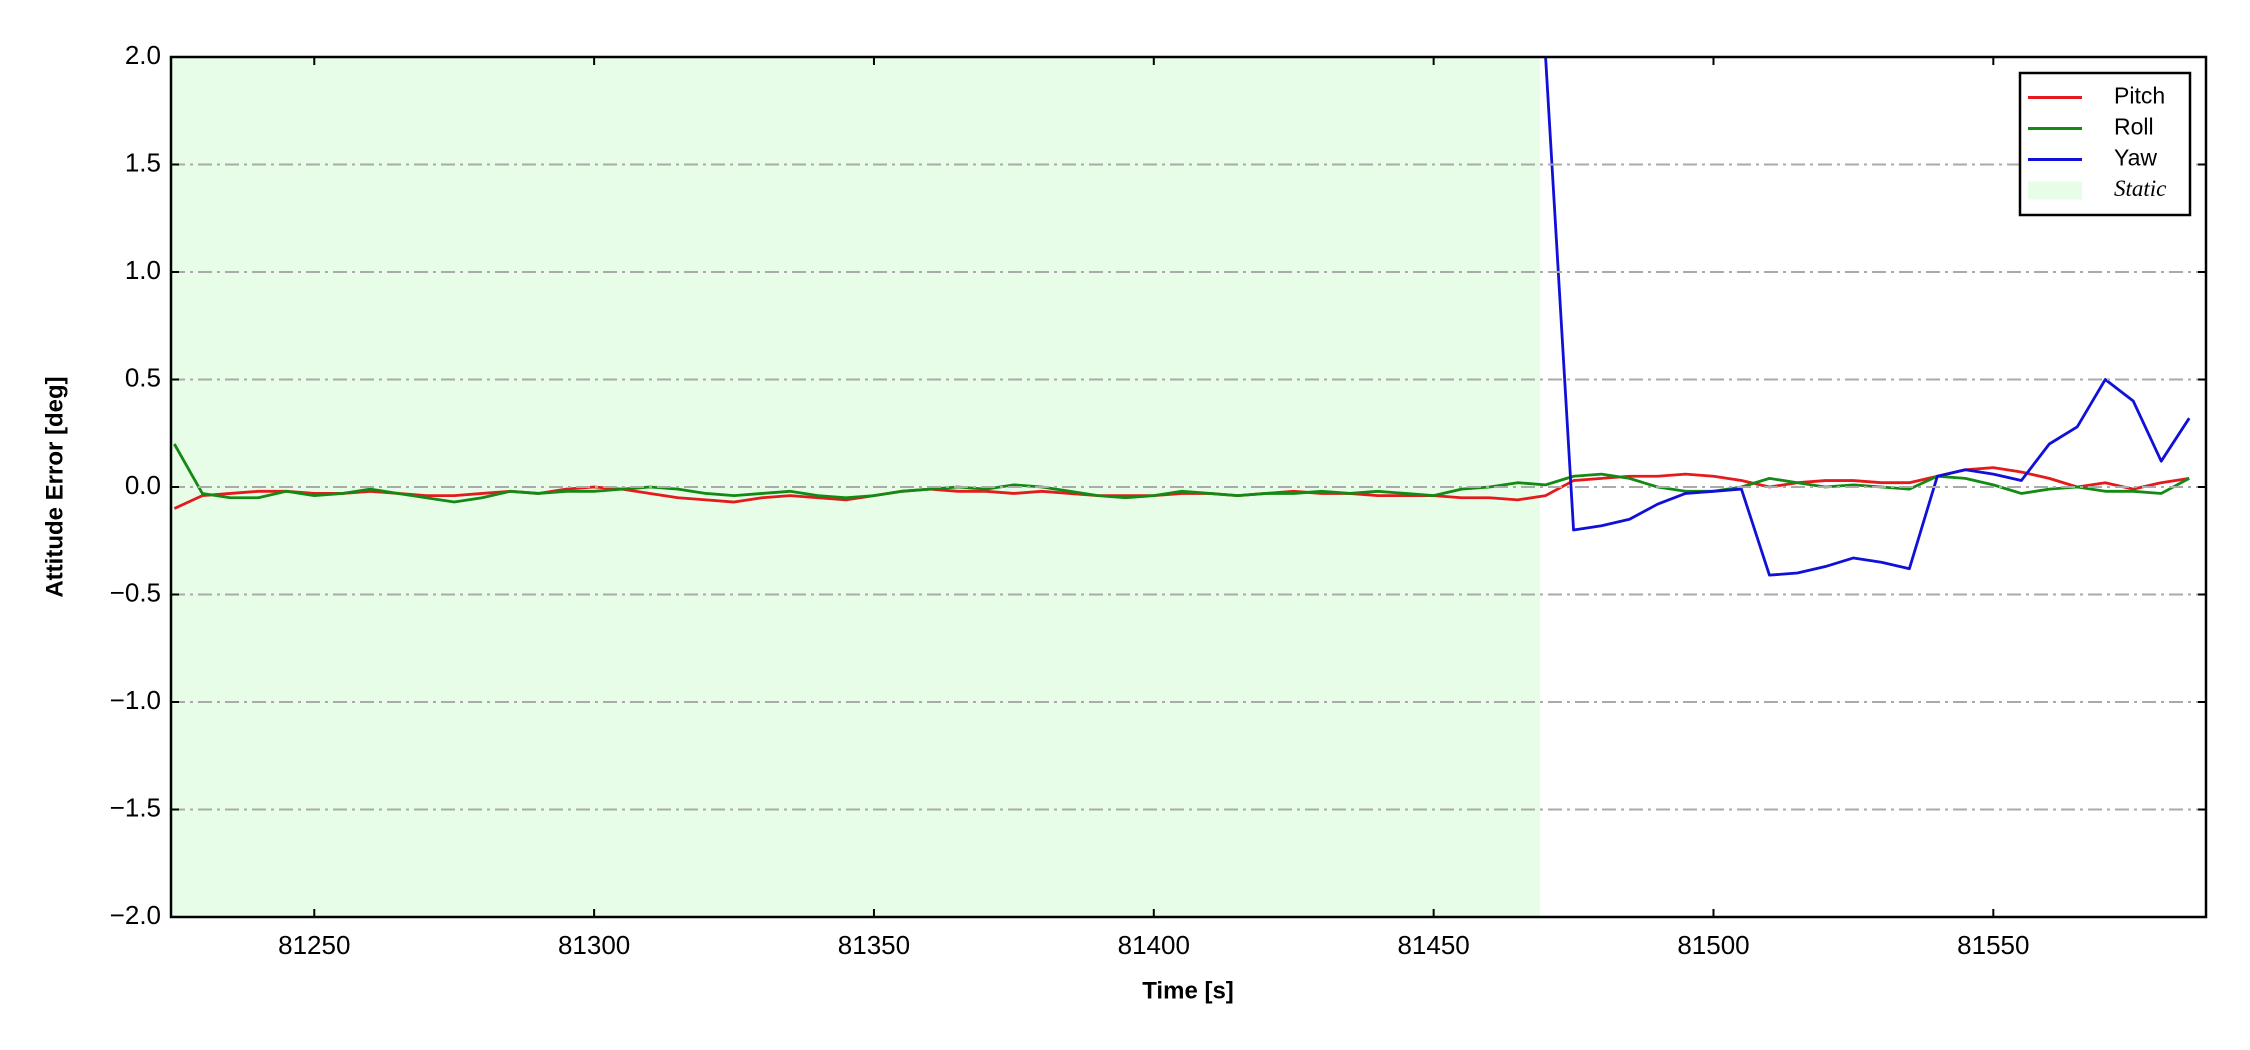  I want to click on legend-label: Roll, so click(2134, 127).